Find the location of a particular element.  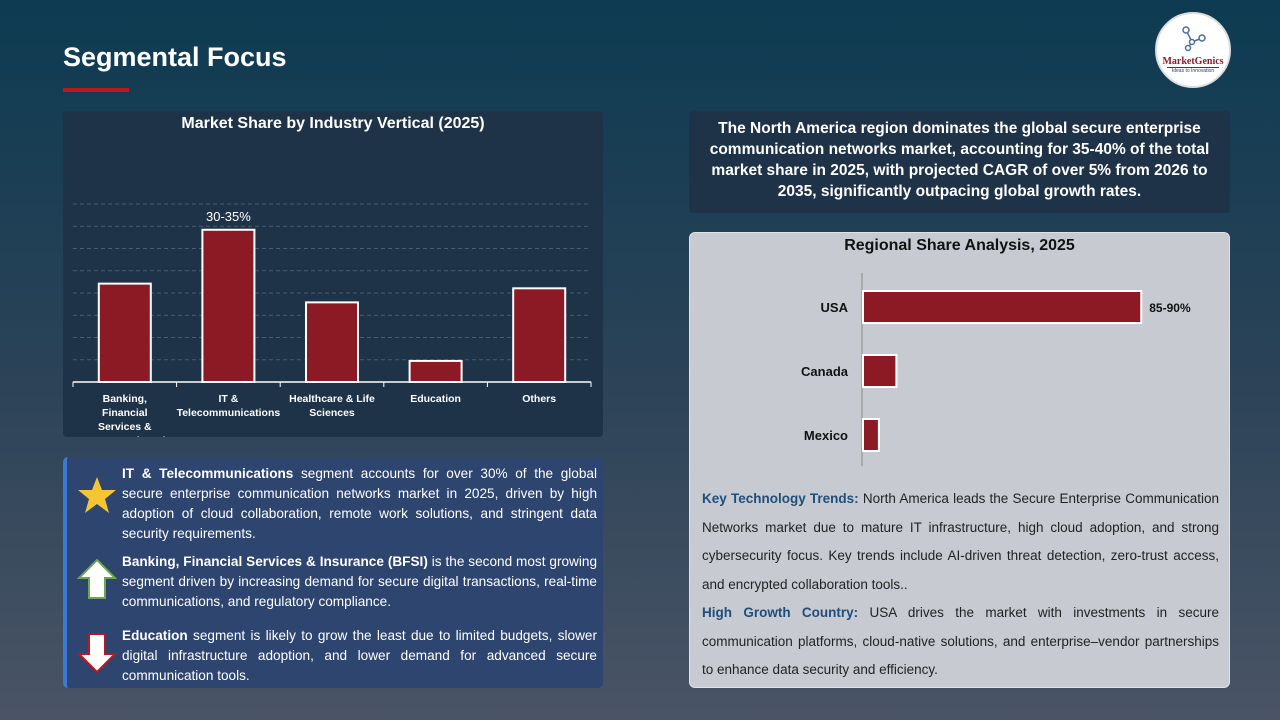

x-tick-label: Sciences is located at coordinates (332, 413).